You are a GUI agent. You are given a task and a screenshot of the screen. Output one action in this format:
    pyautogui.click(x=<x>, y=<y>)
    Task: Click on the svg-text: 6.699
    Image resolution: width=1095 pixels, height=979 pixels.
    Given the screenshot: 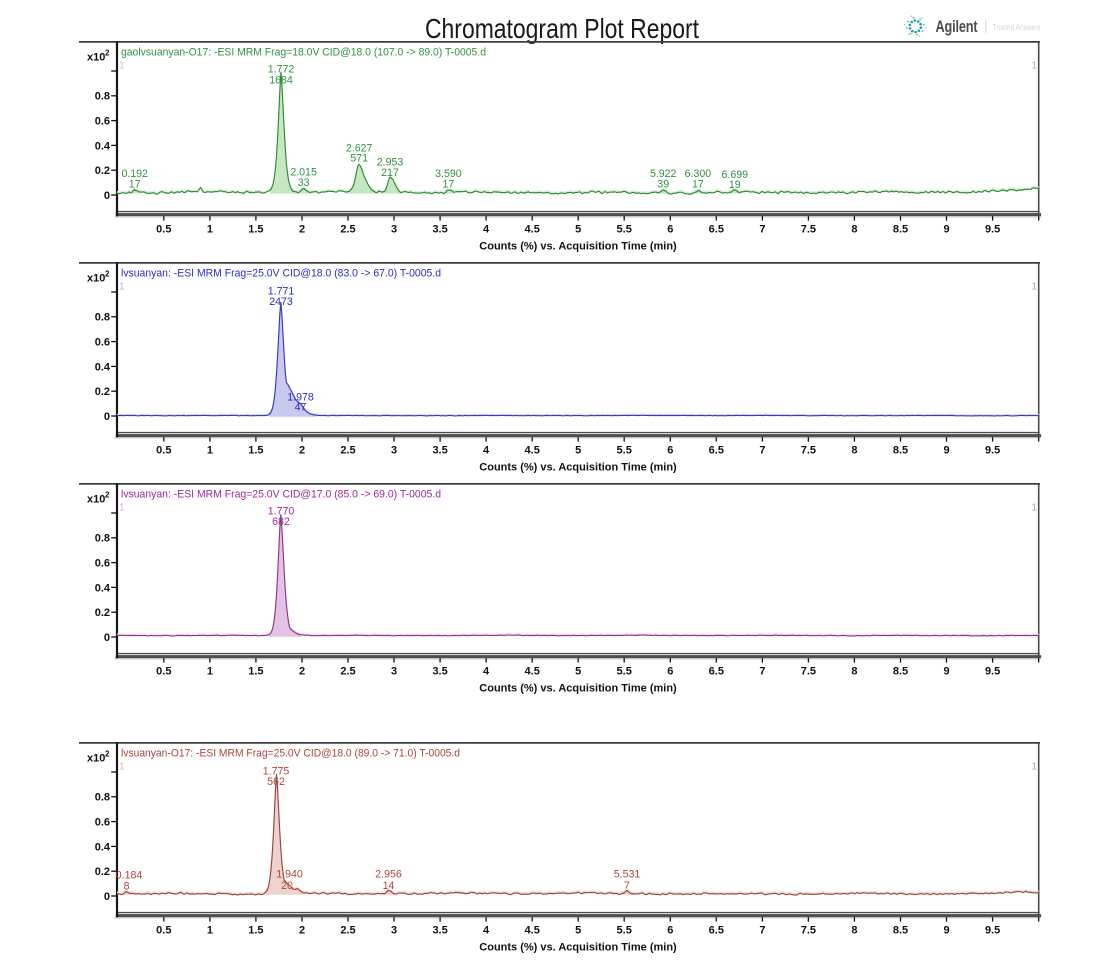 What is the action you would take?
    pyautogui.click(x=735, y=175)
    